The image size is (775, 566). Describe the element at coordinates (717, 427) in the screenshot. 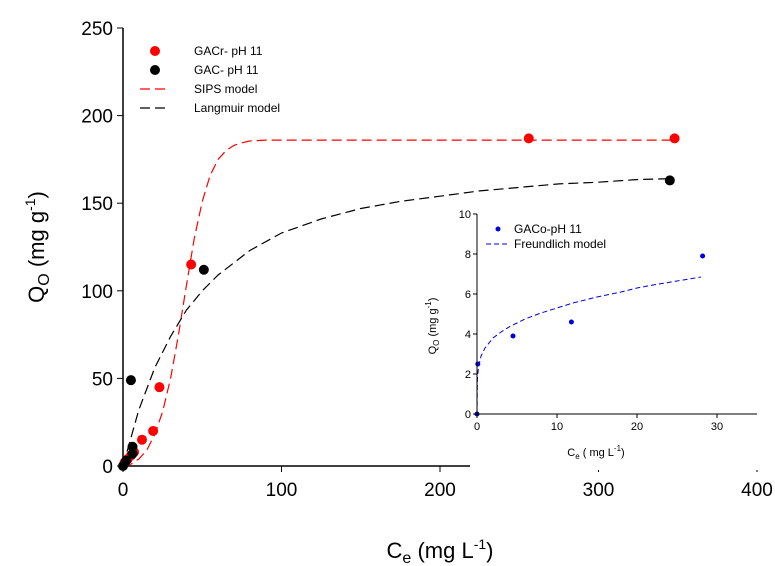

I see `inset-x-tick-label: 30` at that location.